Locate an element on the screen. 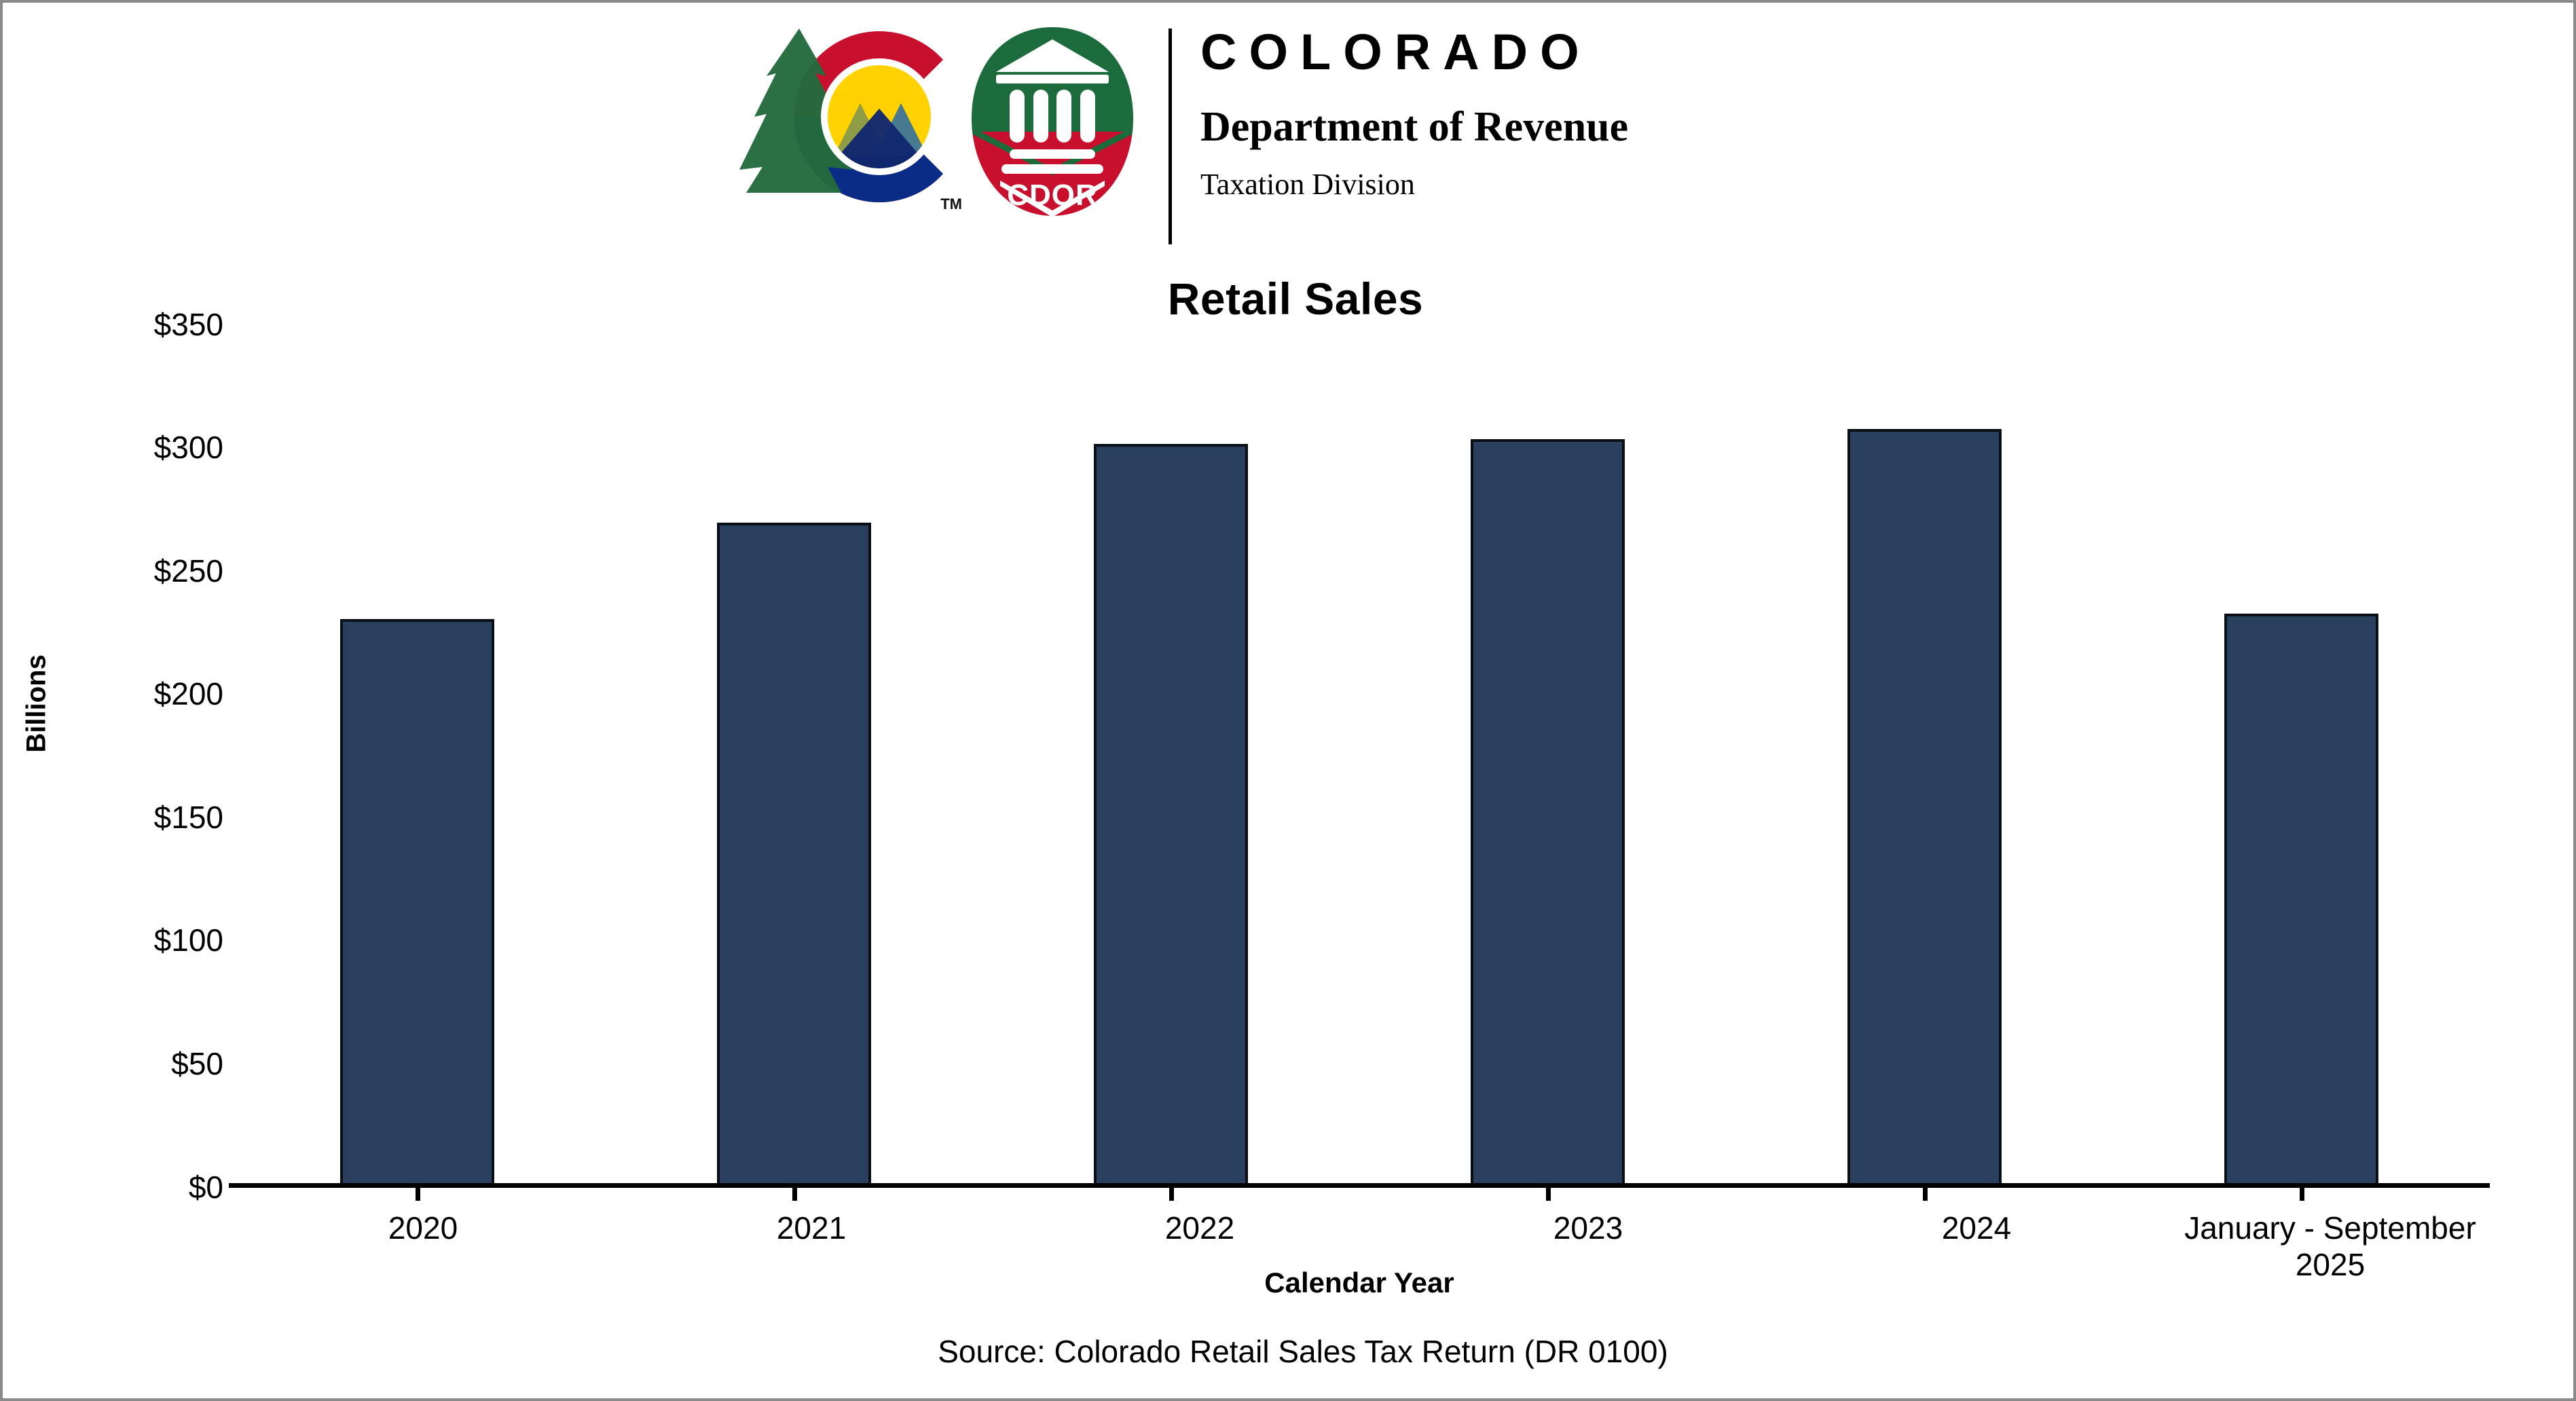 Image resolution: width=2576 pixels, height=1401 pixels. y-tick-label: $350 is located at coordinates (188, 324).